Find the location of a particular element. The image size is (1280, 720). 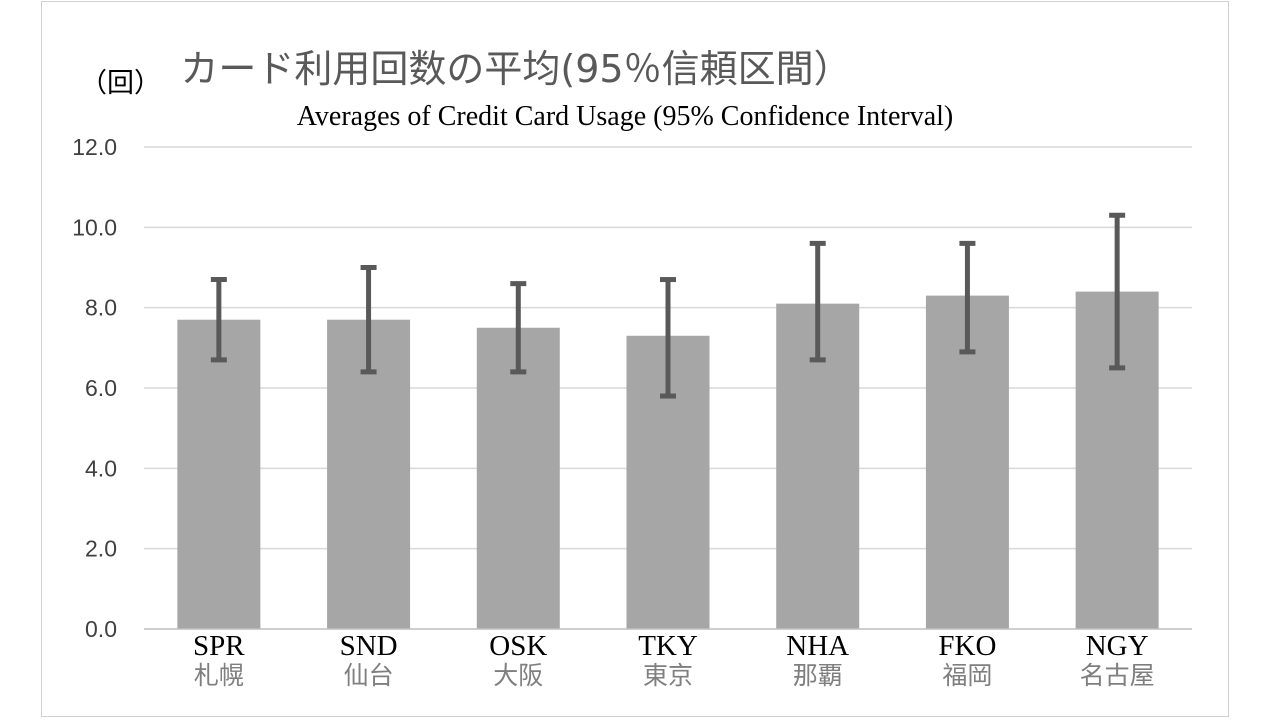

error-bar-ngy is located at coordinates (1117, 291).